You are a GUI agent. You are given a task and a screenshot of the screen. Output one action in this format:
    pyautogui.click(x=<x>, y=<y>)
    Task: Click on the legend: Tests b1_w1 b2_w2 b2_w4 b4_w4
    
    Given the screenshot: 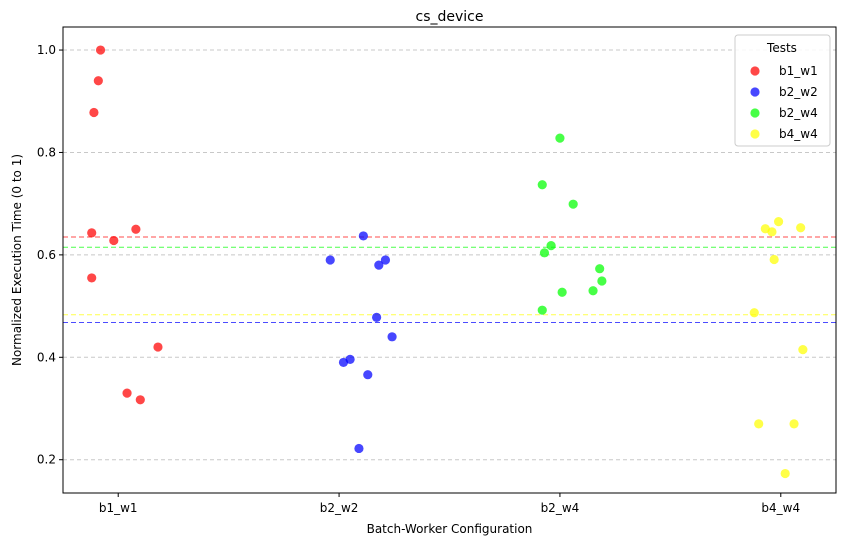 What is the action you would take?
    pyautogui.click(x=782, y=90)
    